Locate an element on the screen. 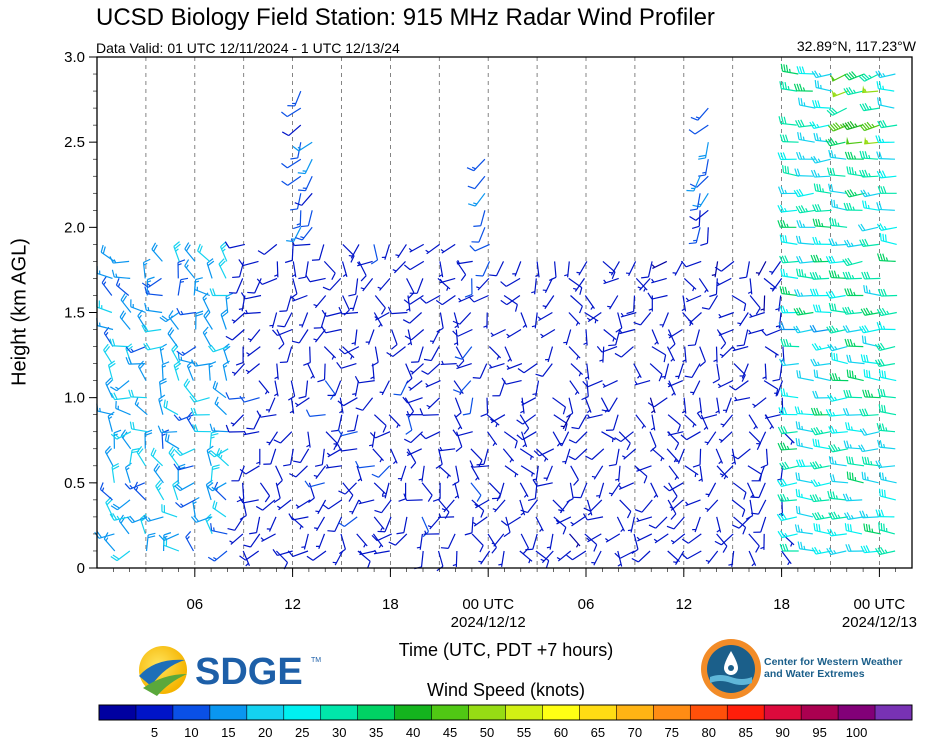 This screenshot has height=747, width=935. x-axis-label: Time (UTC, PDT +7 hours) is located at coordinates (506, 650).